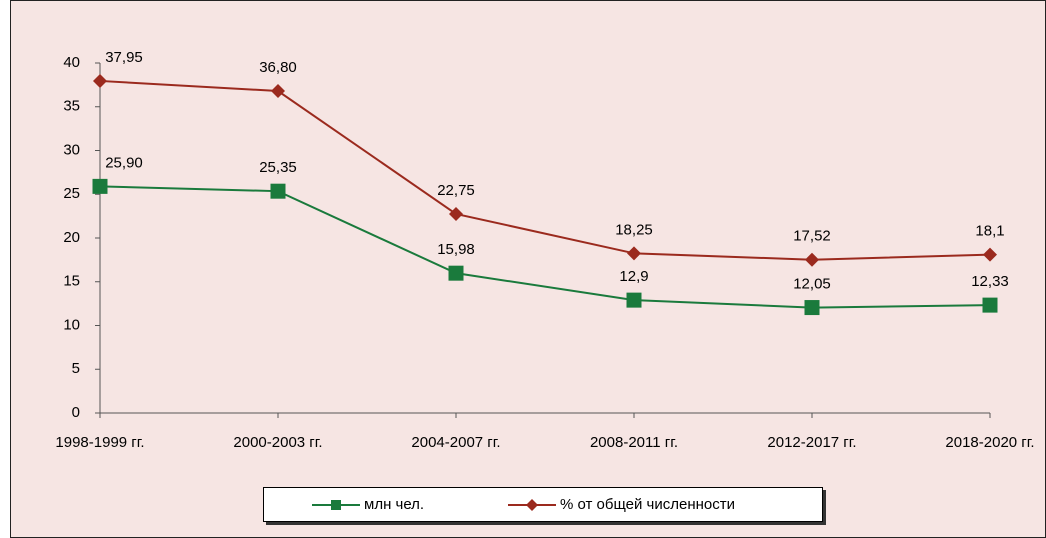 This screenshot has height=538, width=1046. Describe the element at coordinates (71, 62) in the screenshot. I see `y-tick-label: 40` at that location.